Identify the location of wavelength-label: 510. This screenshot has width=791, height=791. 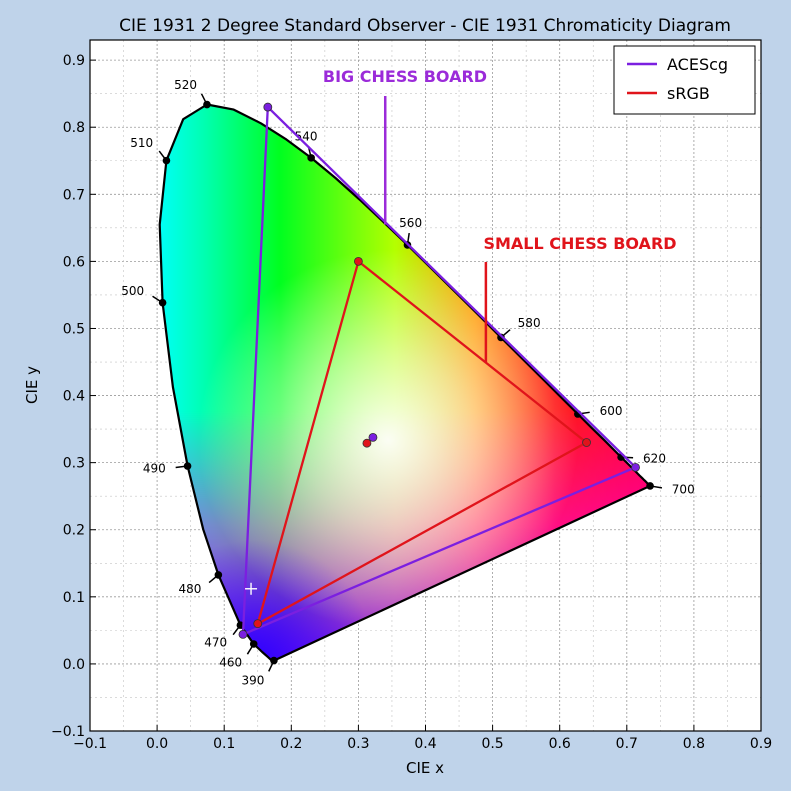
(141, 143).